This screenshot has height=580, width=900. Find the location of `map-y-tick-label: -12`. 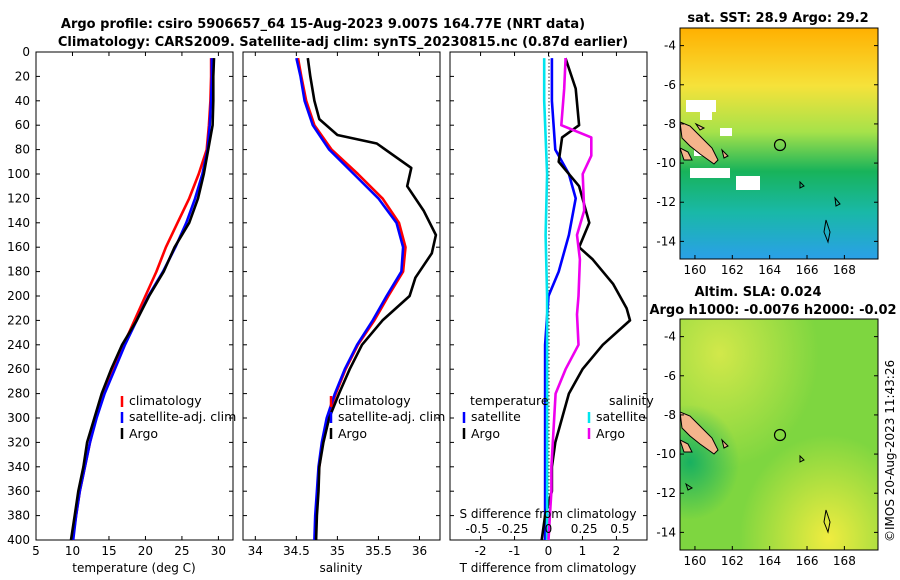

map-y-tick-label: -12 is located at coordinates (666, 493).